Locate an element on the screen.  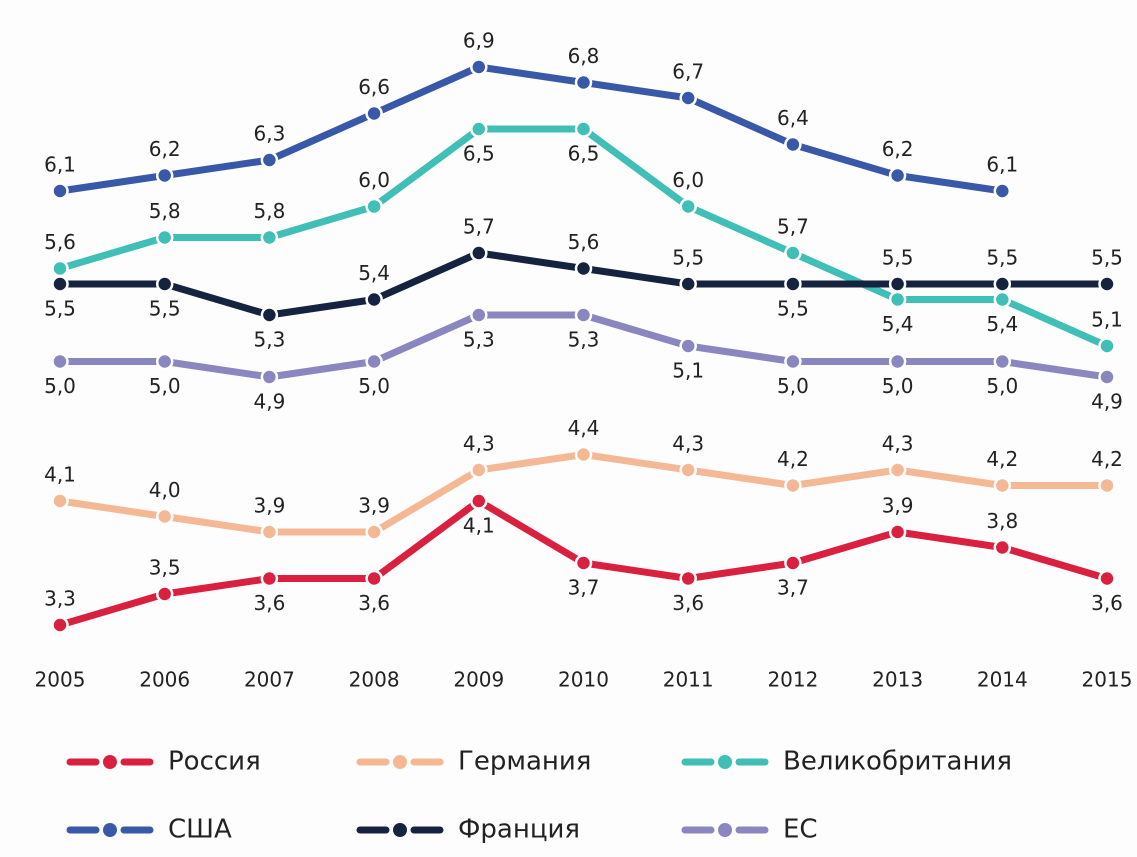
data-label: 6,7 is located at coordinates (688, 72).